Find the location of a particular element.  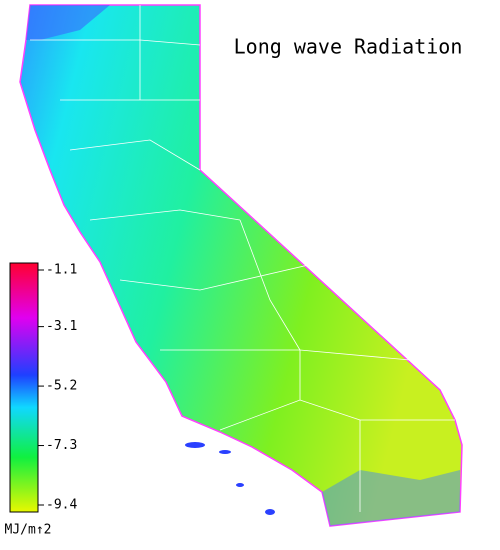

colorbar-tick-label: -5.2 is located at coordinates (61, 386).